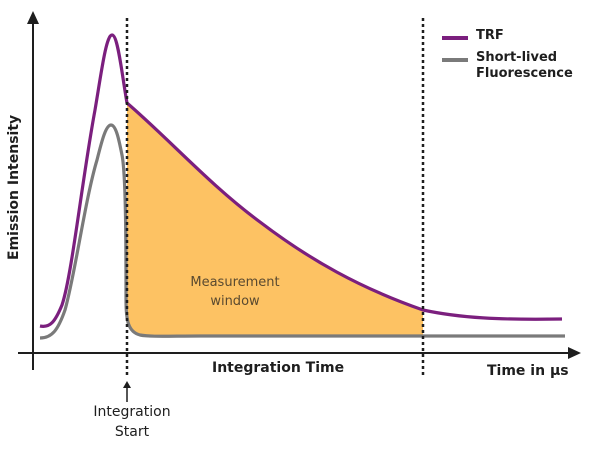 This screenshot has width=600, height=450. What do you see at coordinates (517, 57) in the screenshot?
I see `legend-label-short-lived-line1: Short-lived` at bounding box center [517, 57].